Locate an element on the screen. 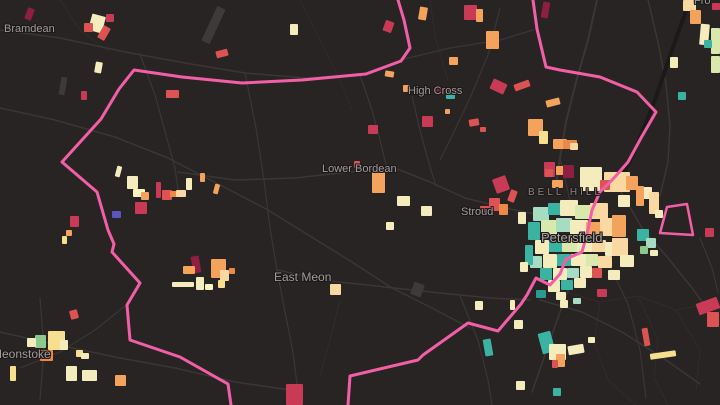 The height and width of the screenshot is (405, 720). place-label-stroud: Stroud is located at coordinates (477, 212).